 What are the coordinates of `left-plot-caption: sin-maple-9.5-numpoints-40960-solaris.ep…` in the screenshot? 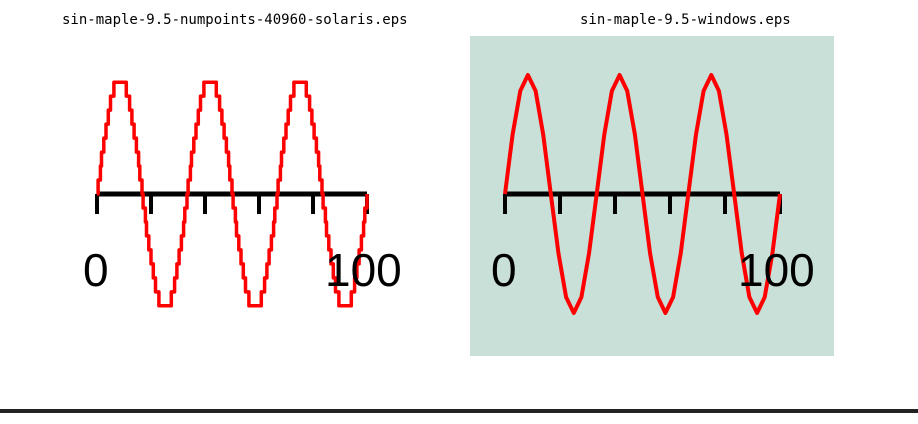 It's located at (235, 20).